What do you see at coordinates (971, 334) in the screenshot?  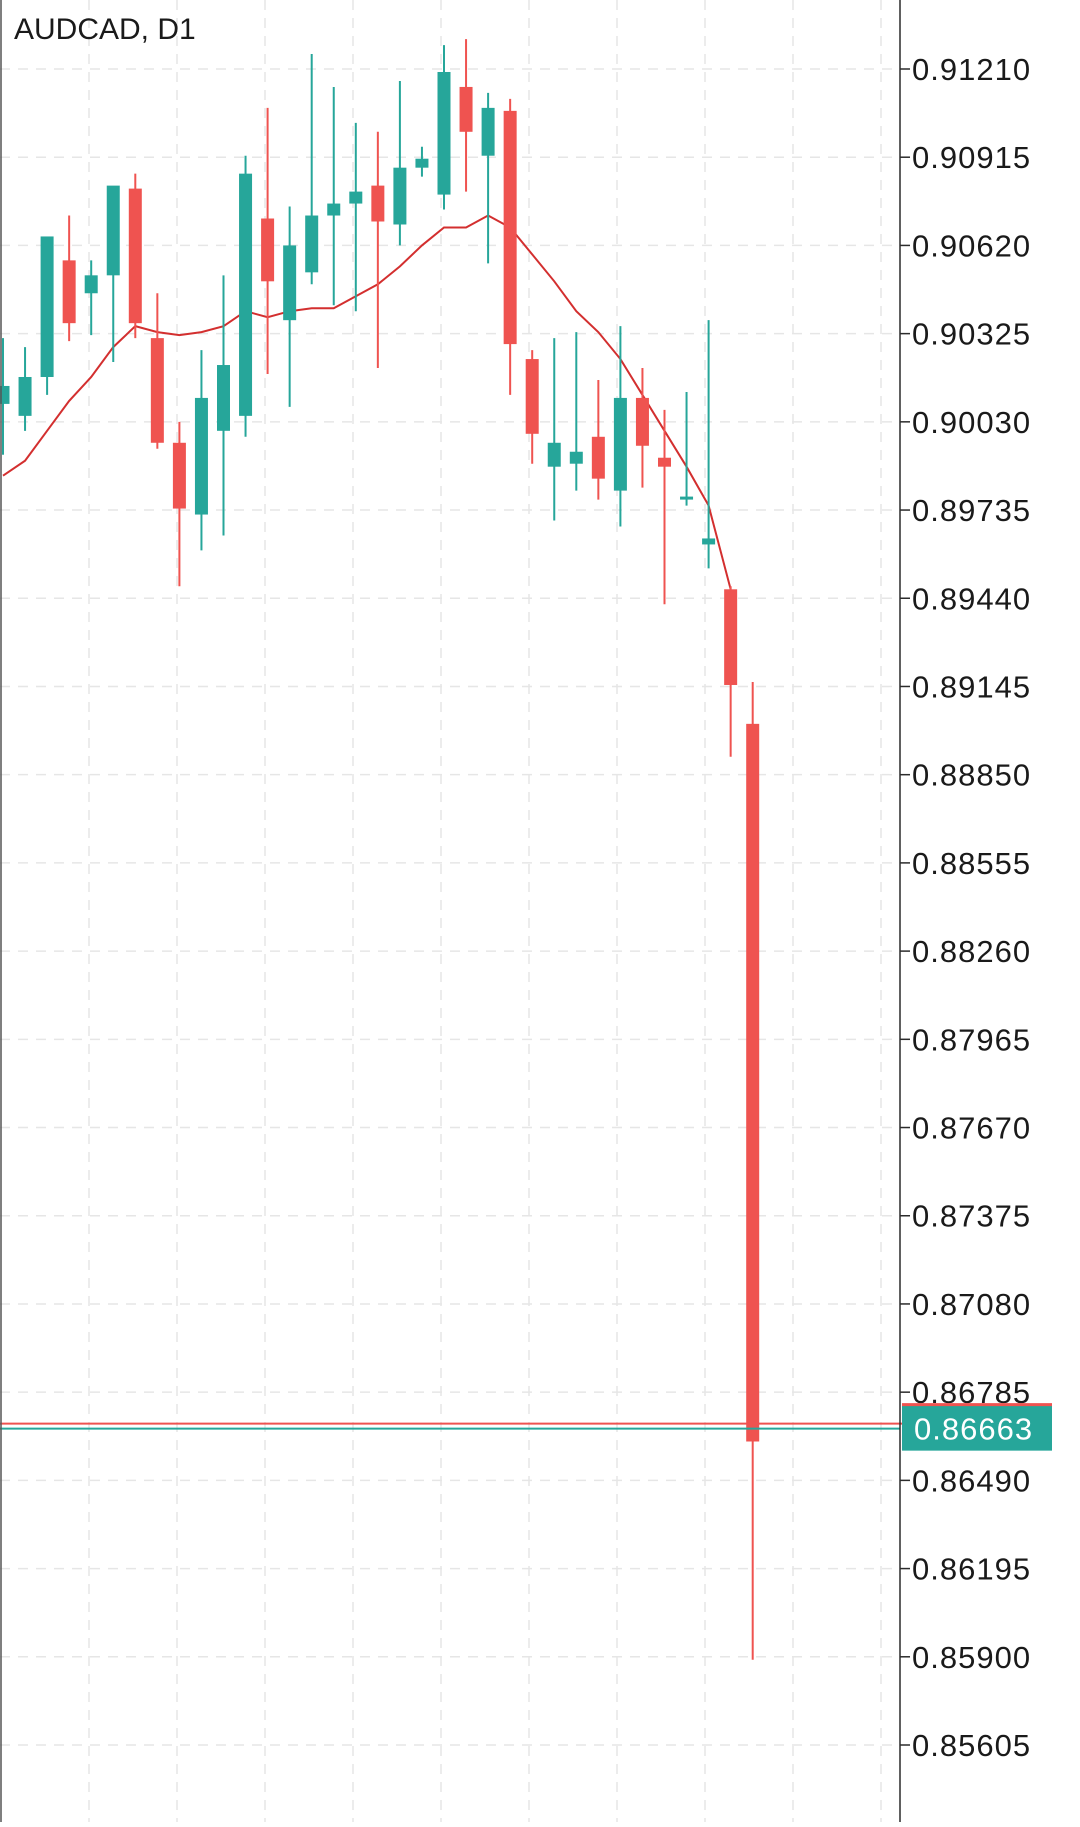 I see `axis-tick-label: 0.90325` at bounding box center [971, 334].